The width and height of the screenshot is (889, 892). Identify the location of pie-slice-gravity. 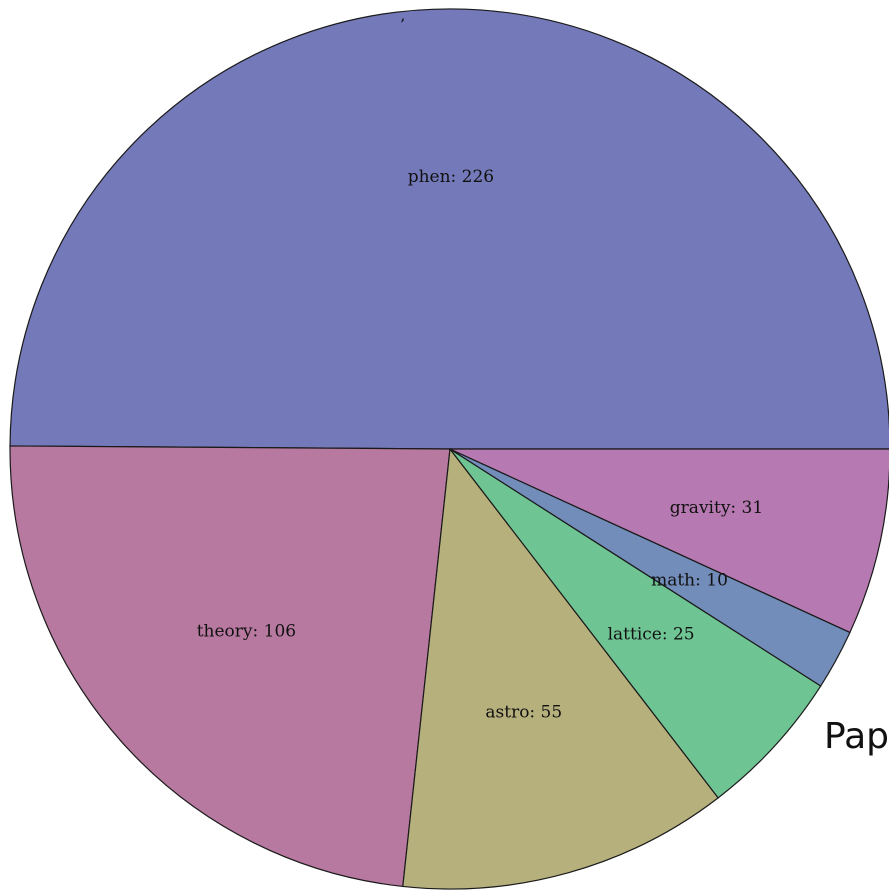
(669, 541).